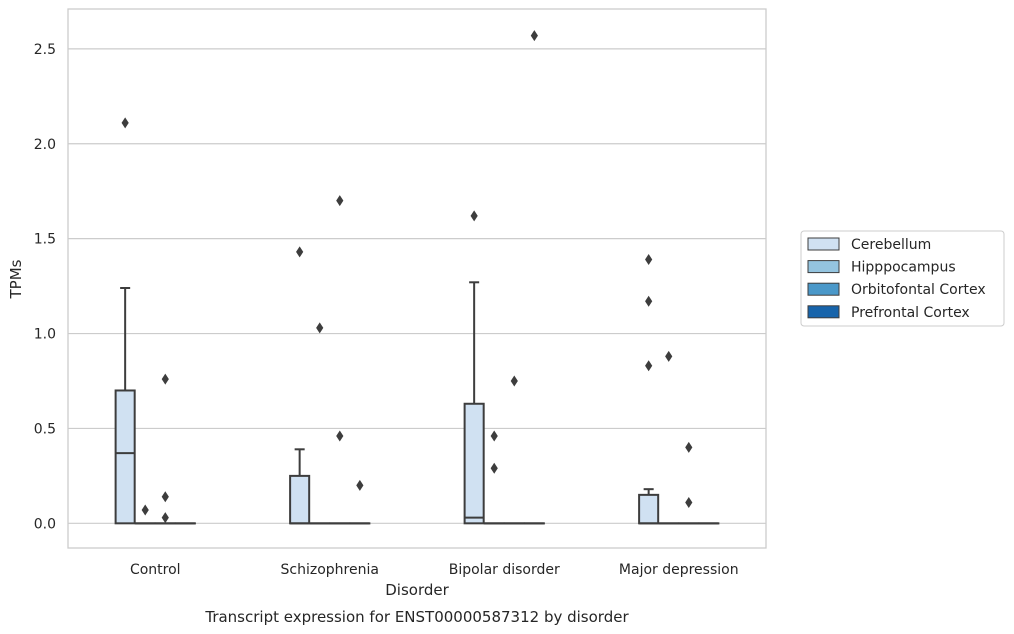 This screenshot has width=1014, height=634. I want to click on x-tick-label: Major depression, so click(679, 570).